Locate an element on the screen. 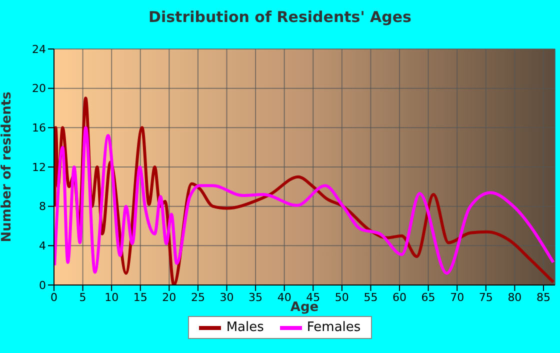 Image resolution: width=560 pixels, height=353 pixels. y-tick-label: 4 is located at coordinates (42, 246).